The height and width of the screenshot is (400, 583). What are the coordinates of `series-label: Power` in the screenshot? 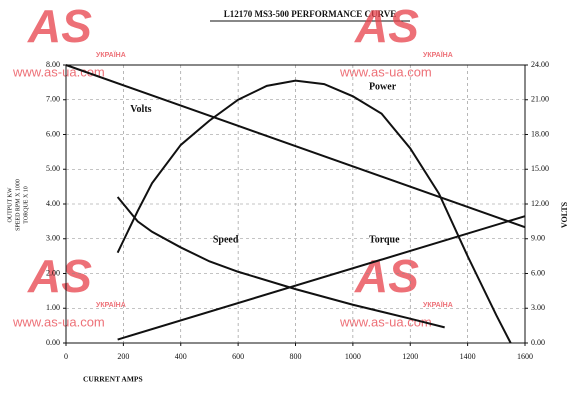 It's located at (383, 87).